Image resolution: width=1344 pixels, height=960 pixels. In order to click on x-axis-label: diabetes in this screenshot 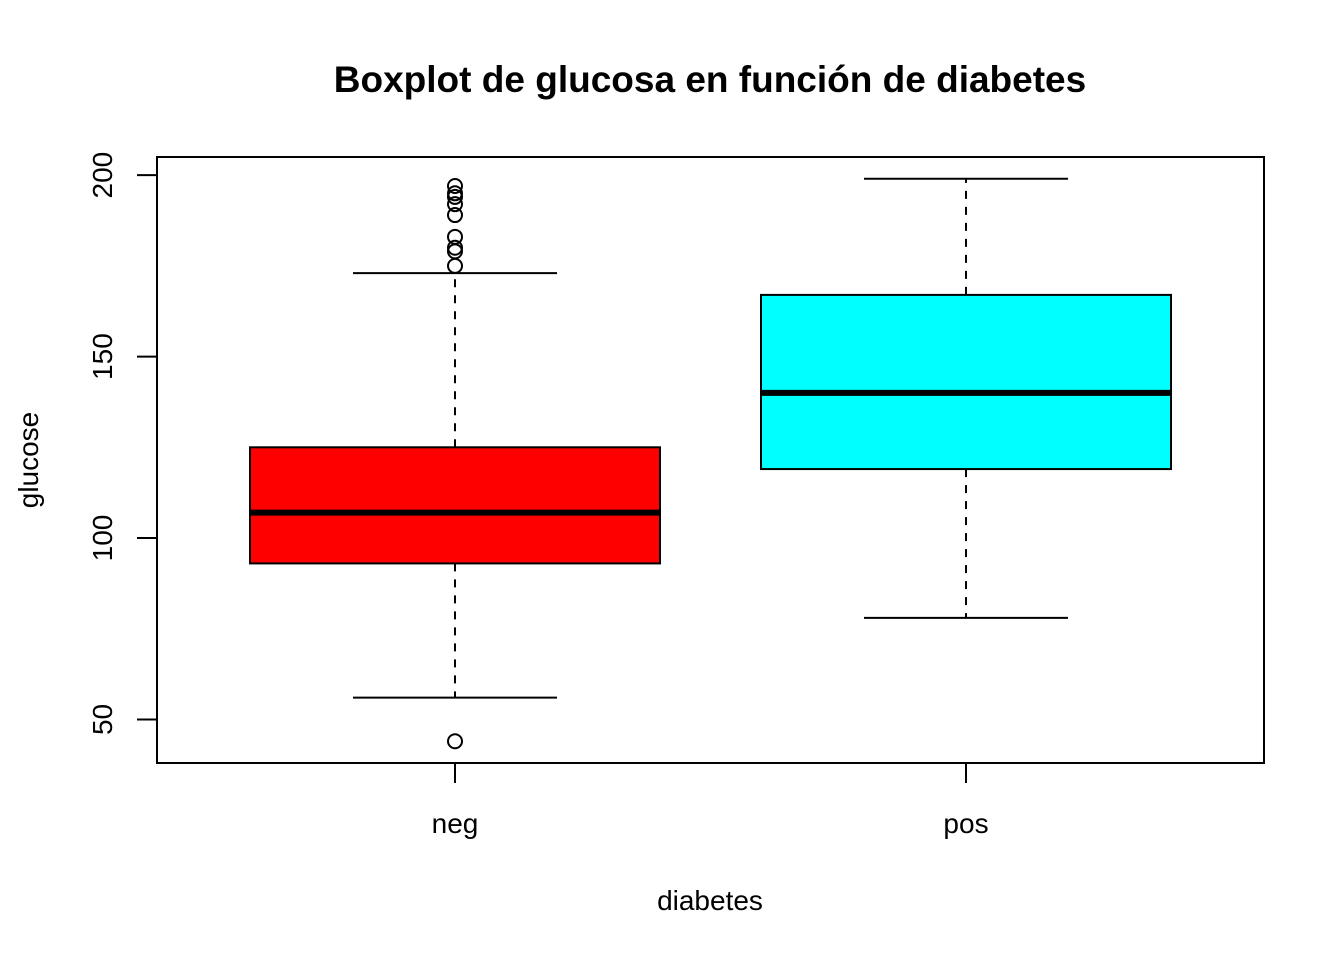, I will do `click(710, 900)`.